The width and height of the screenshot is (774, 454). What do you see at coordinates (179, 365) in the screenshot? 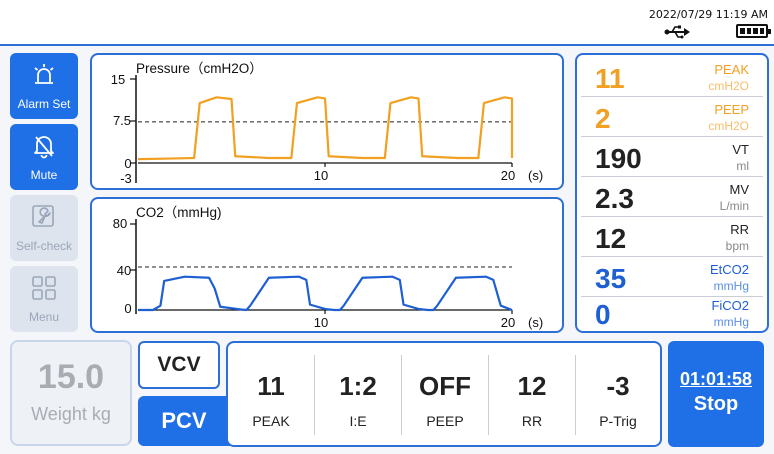
I see `mode-vcv-button: VCV` at bounding box center [179, 365].